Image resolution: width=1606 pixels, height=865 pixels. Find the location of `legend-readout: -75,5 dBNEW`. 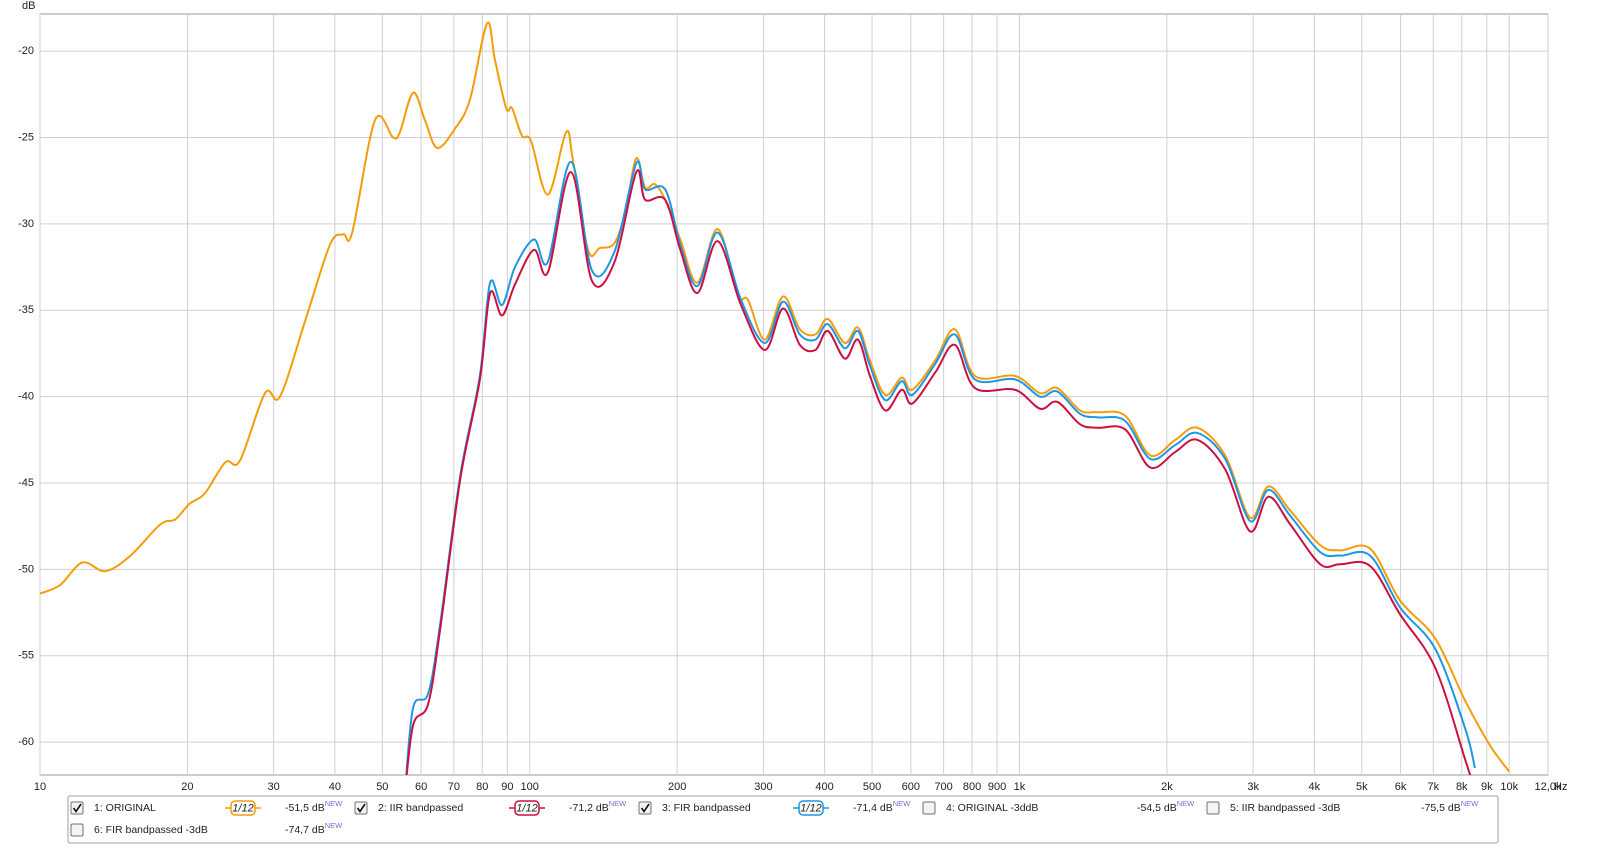

legend-readout: -75,5 dBNEW is located at coordinates (1450, 806).